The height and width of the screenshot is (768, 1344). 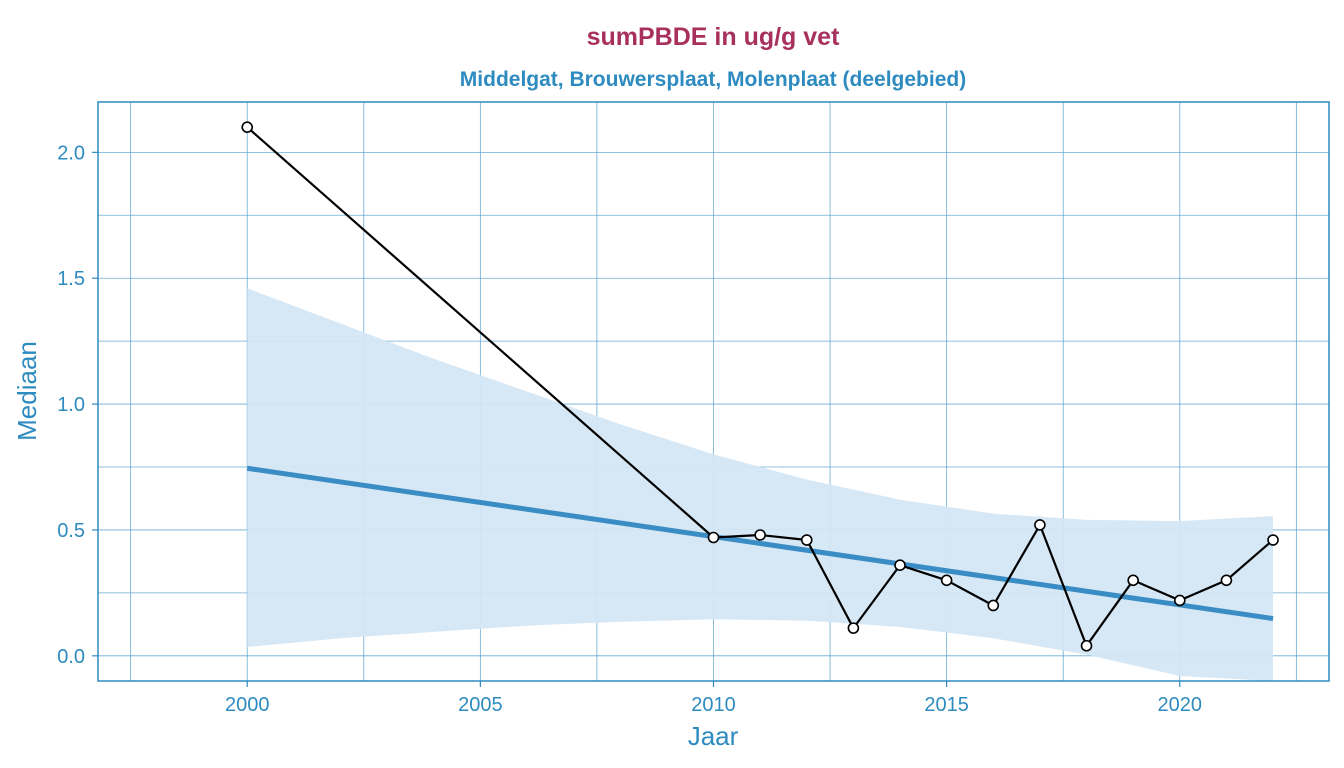 What do you see at coordinates (480, 705) in the screenshot?
I see `x-tick-label: 2005` at bounding box center [480, 705].